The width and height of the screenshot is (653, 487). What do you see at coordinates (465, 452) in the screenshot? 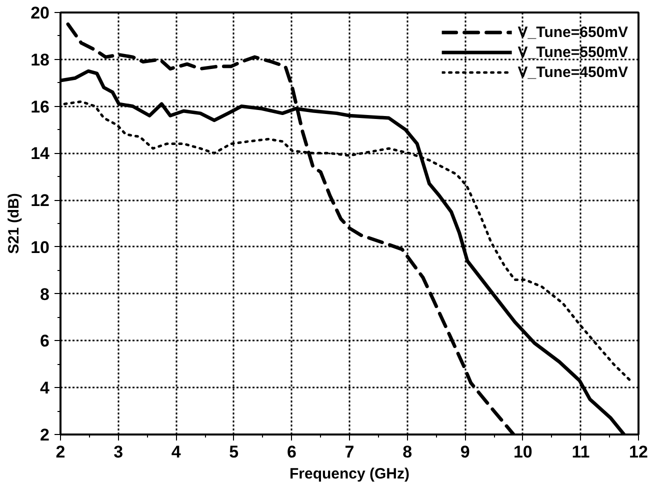
I see `x-tick-label: 9` at bounding box center [465, 452].